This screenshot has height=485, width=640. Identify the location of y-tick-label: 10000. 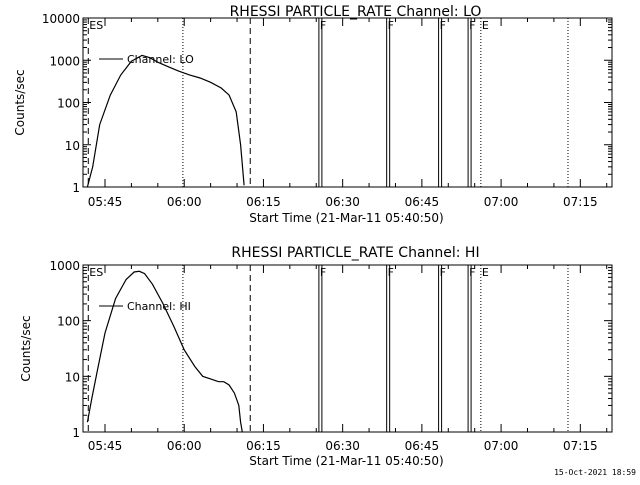
(61, 19).